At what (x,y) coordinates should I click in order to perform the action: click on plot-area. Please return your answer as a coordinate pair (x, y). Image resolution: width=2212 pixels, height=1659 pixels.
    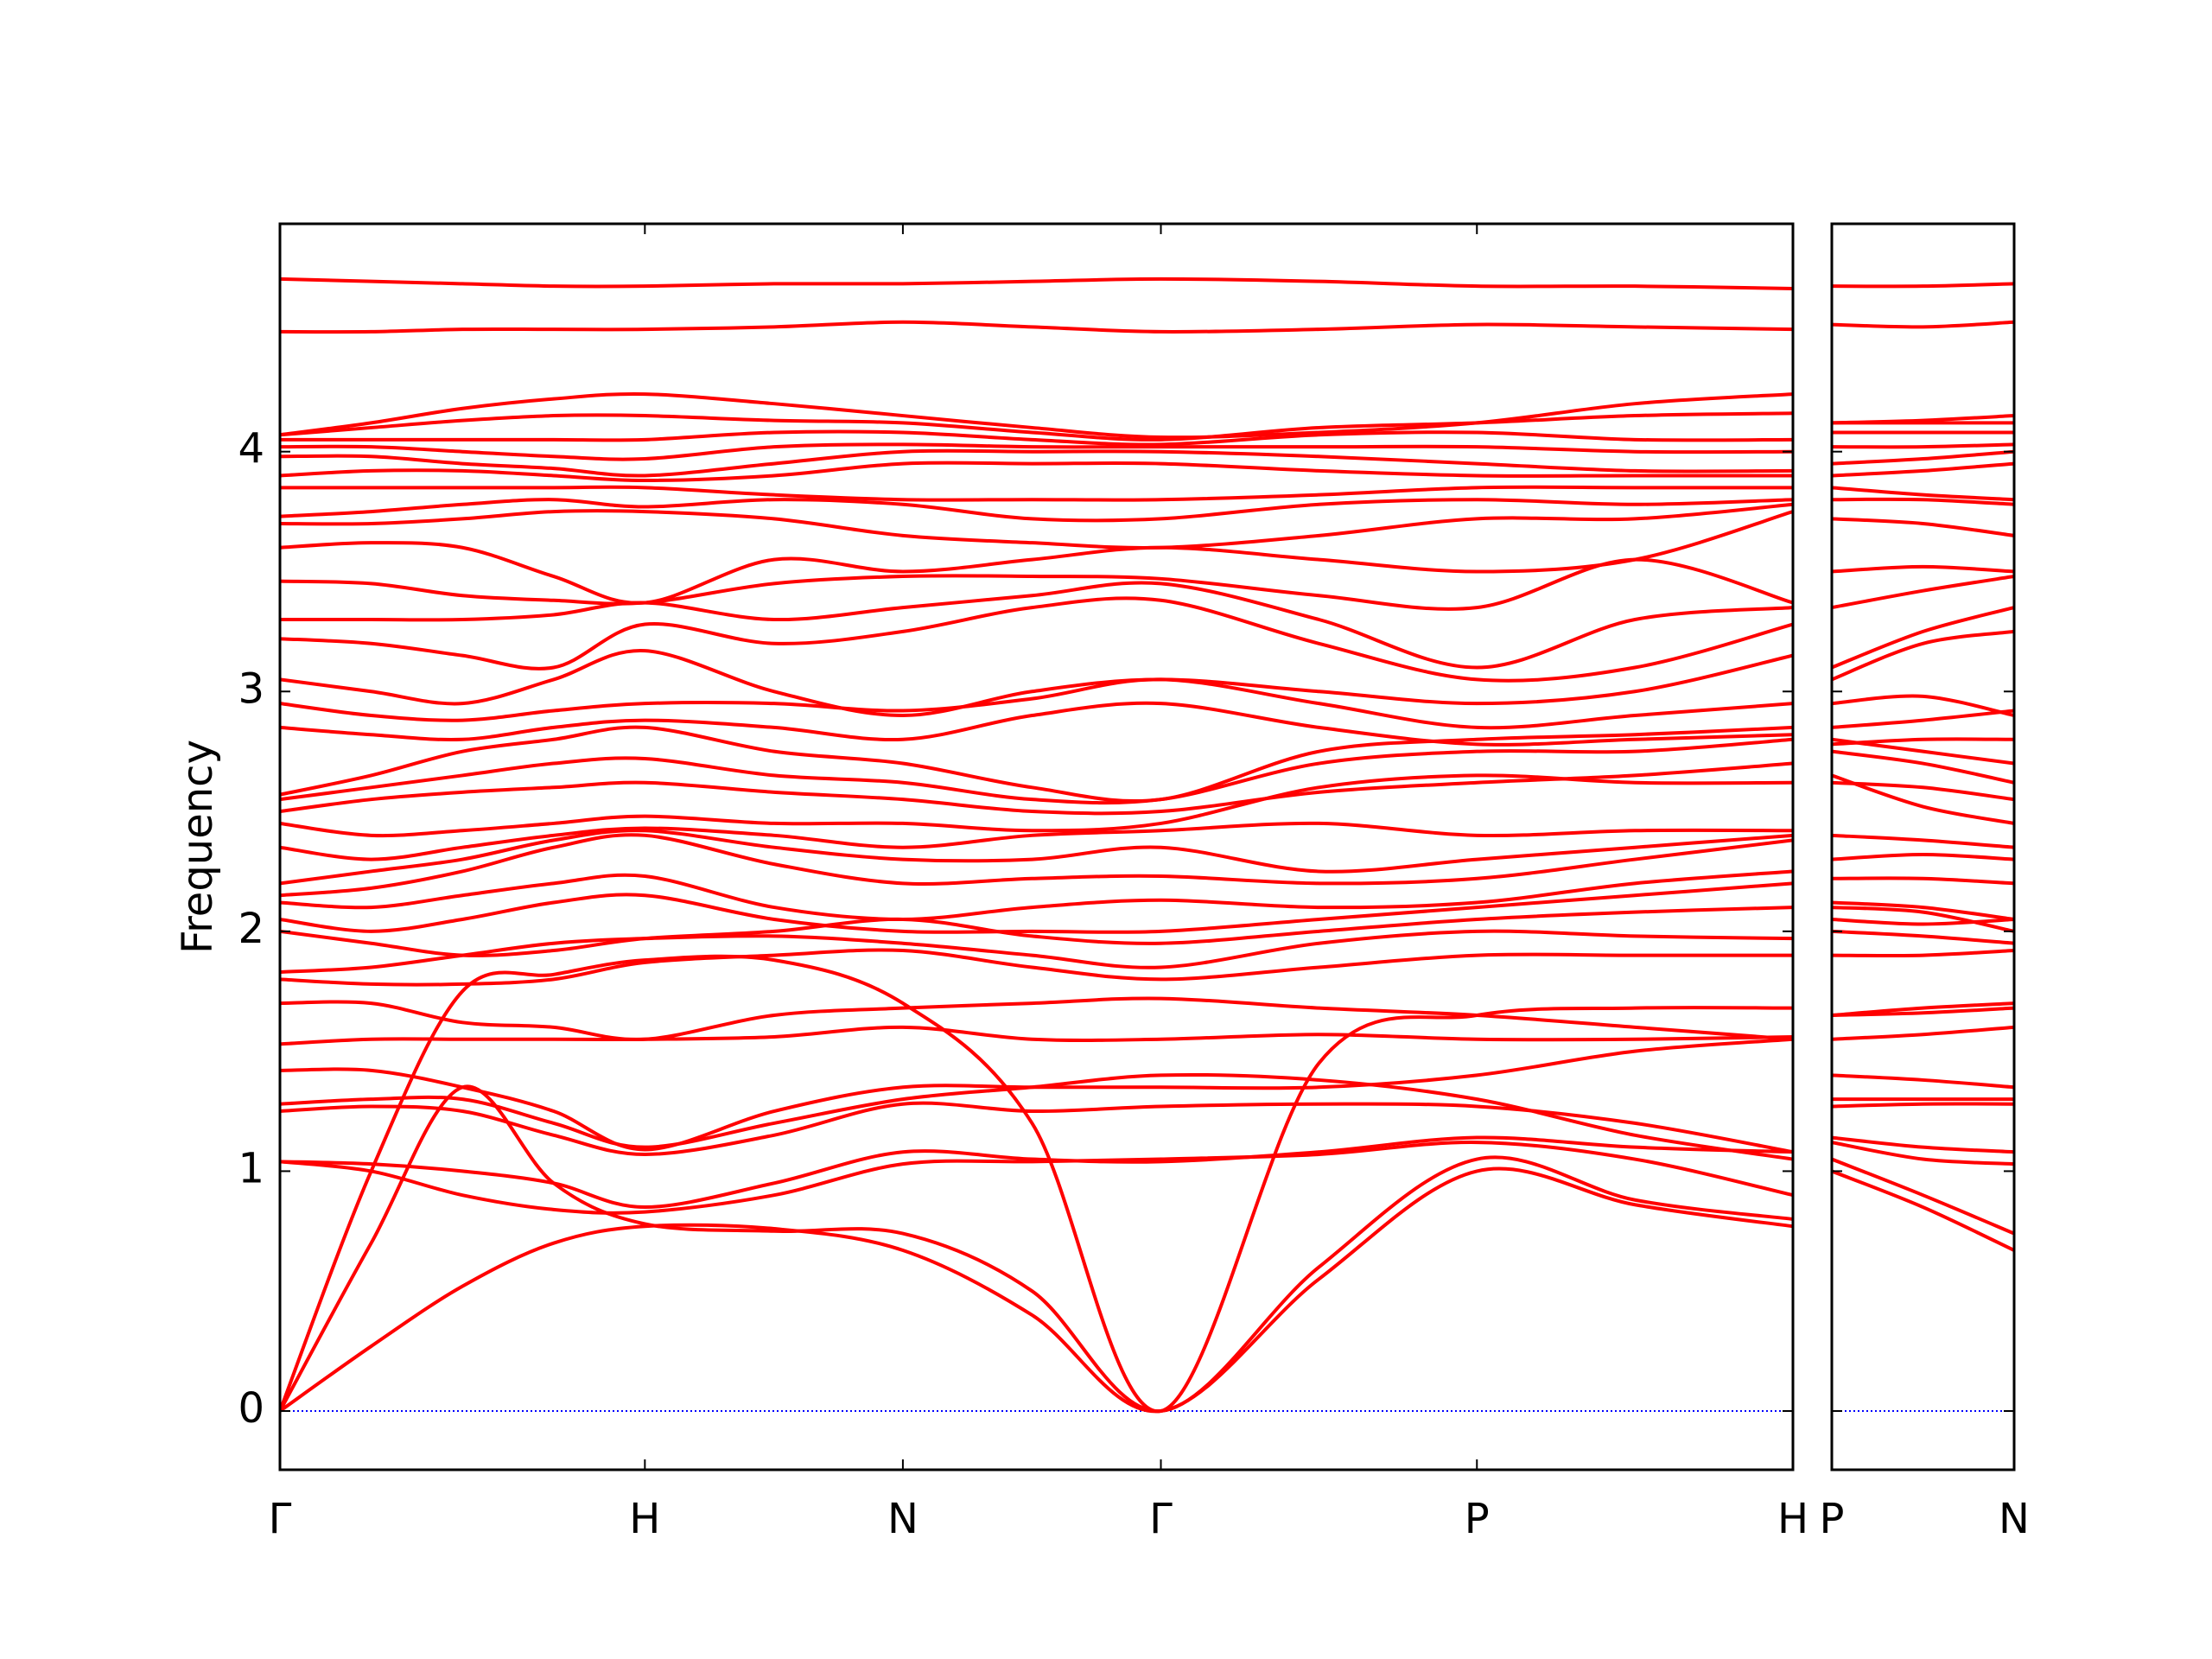
    Looking at the image, I should click on (1923, 847).